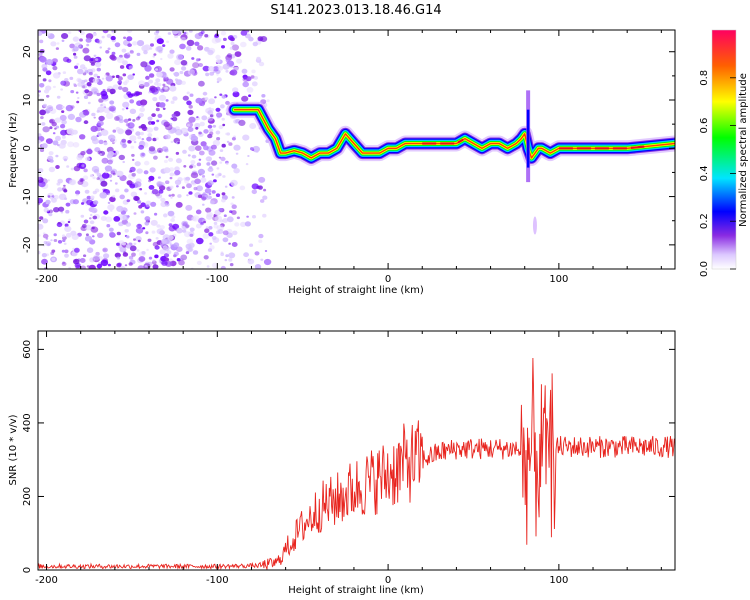  I want to click on y-tick-label: 10, so click(27, 100).